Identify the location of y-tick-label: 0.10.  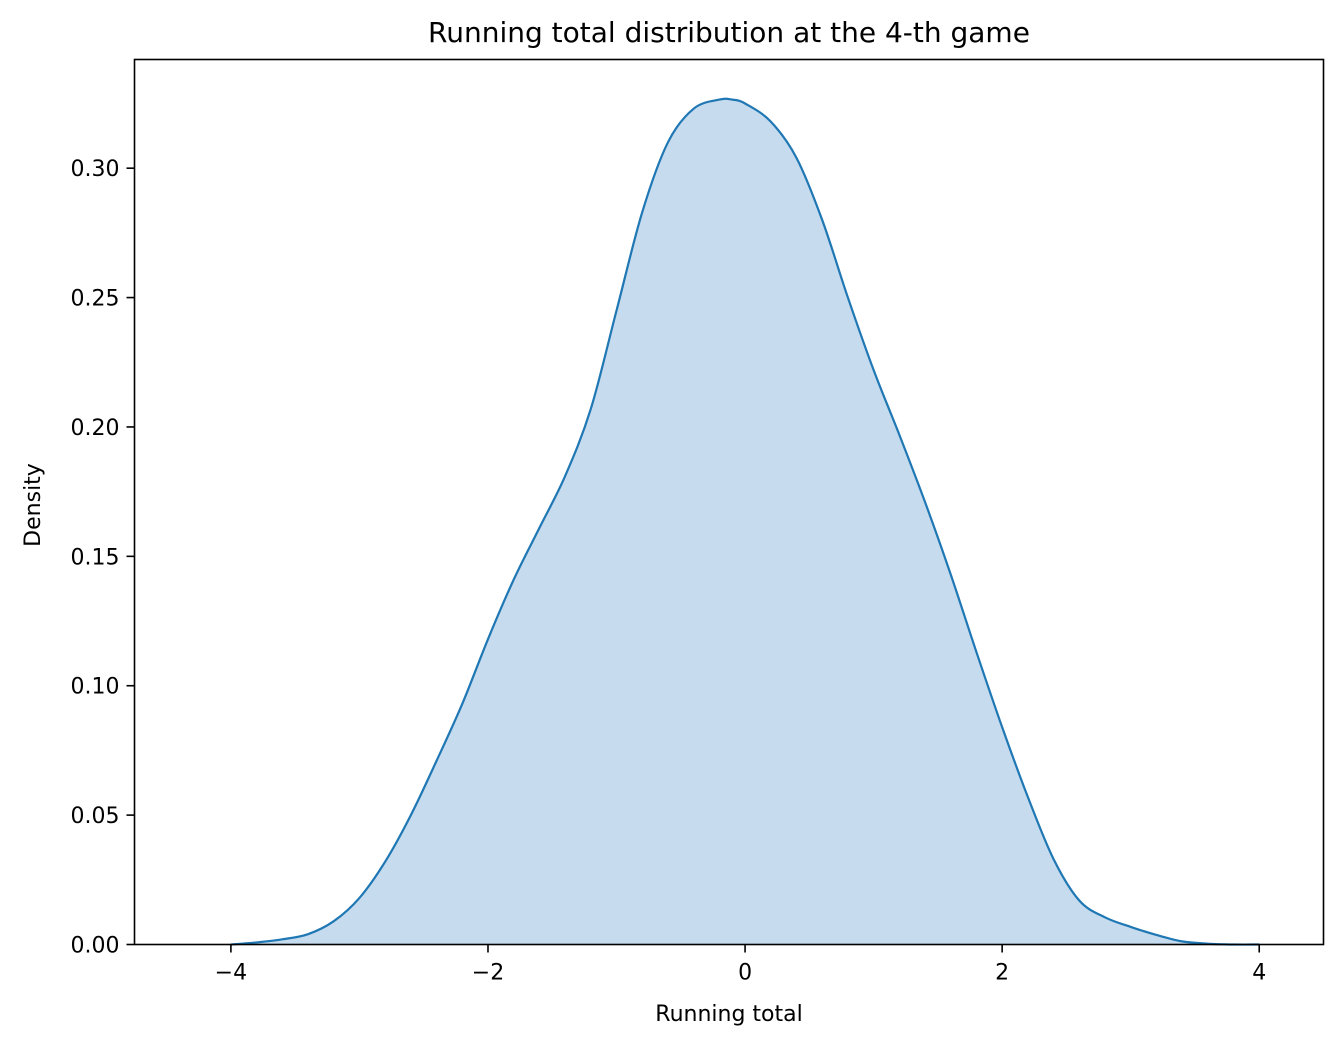
(95, 687).